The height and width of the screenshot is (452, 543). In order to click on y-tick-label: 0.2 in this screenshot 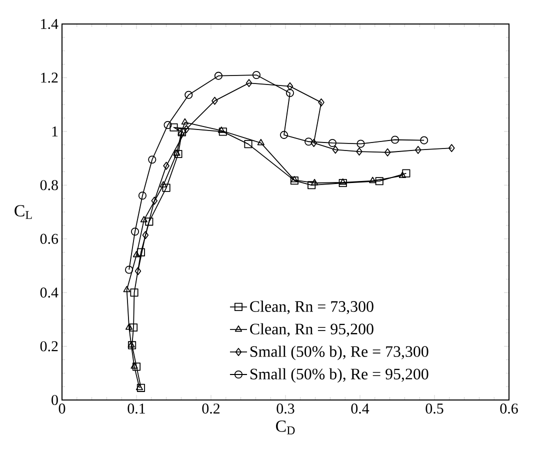, I will do `click(49, 346)`.